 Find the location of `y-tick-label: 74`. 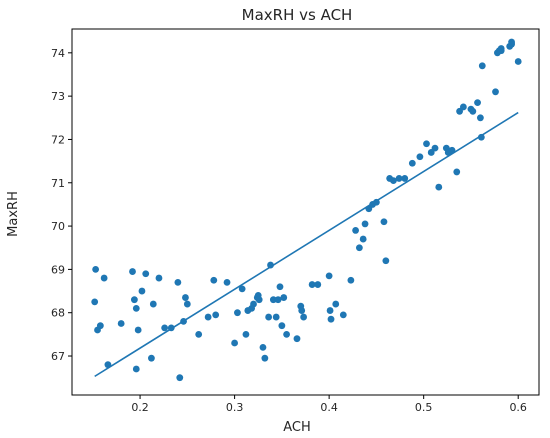

y-tick-label: 74 is located at coordinates (58, 53).